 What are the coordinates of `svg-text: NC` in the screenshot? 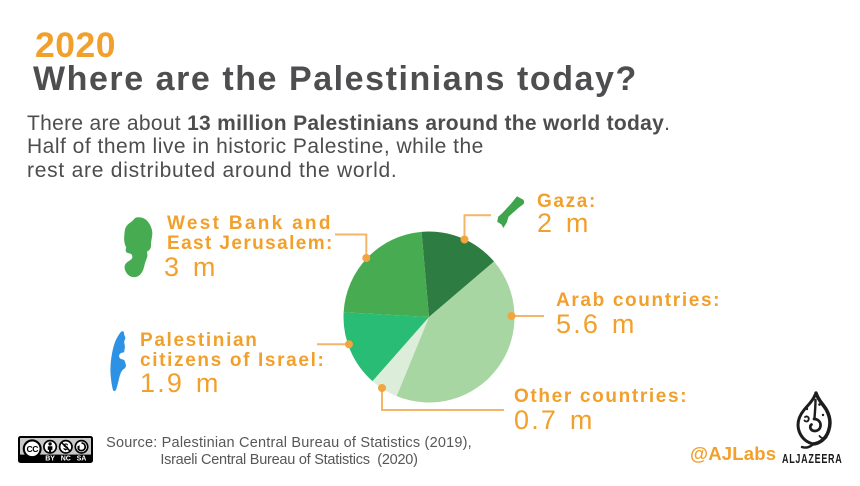 It's located at (66, 458).